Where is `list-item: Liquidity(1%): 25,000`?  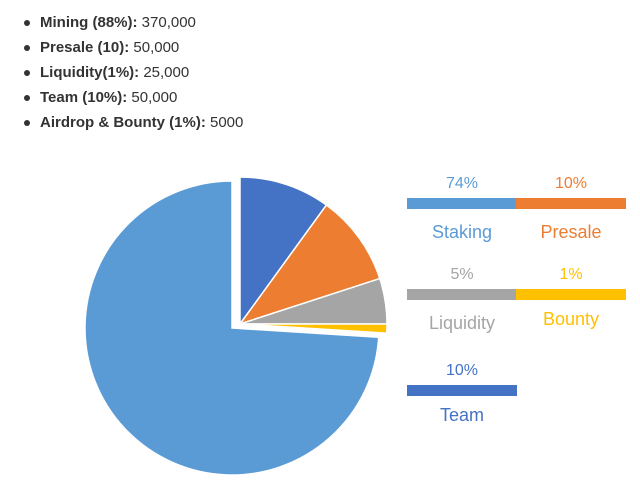
list-item: Liquidity(1%): 25,000 is located at coordinates (121, 72).